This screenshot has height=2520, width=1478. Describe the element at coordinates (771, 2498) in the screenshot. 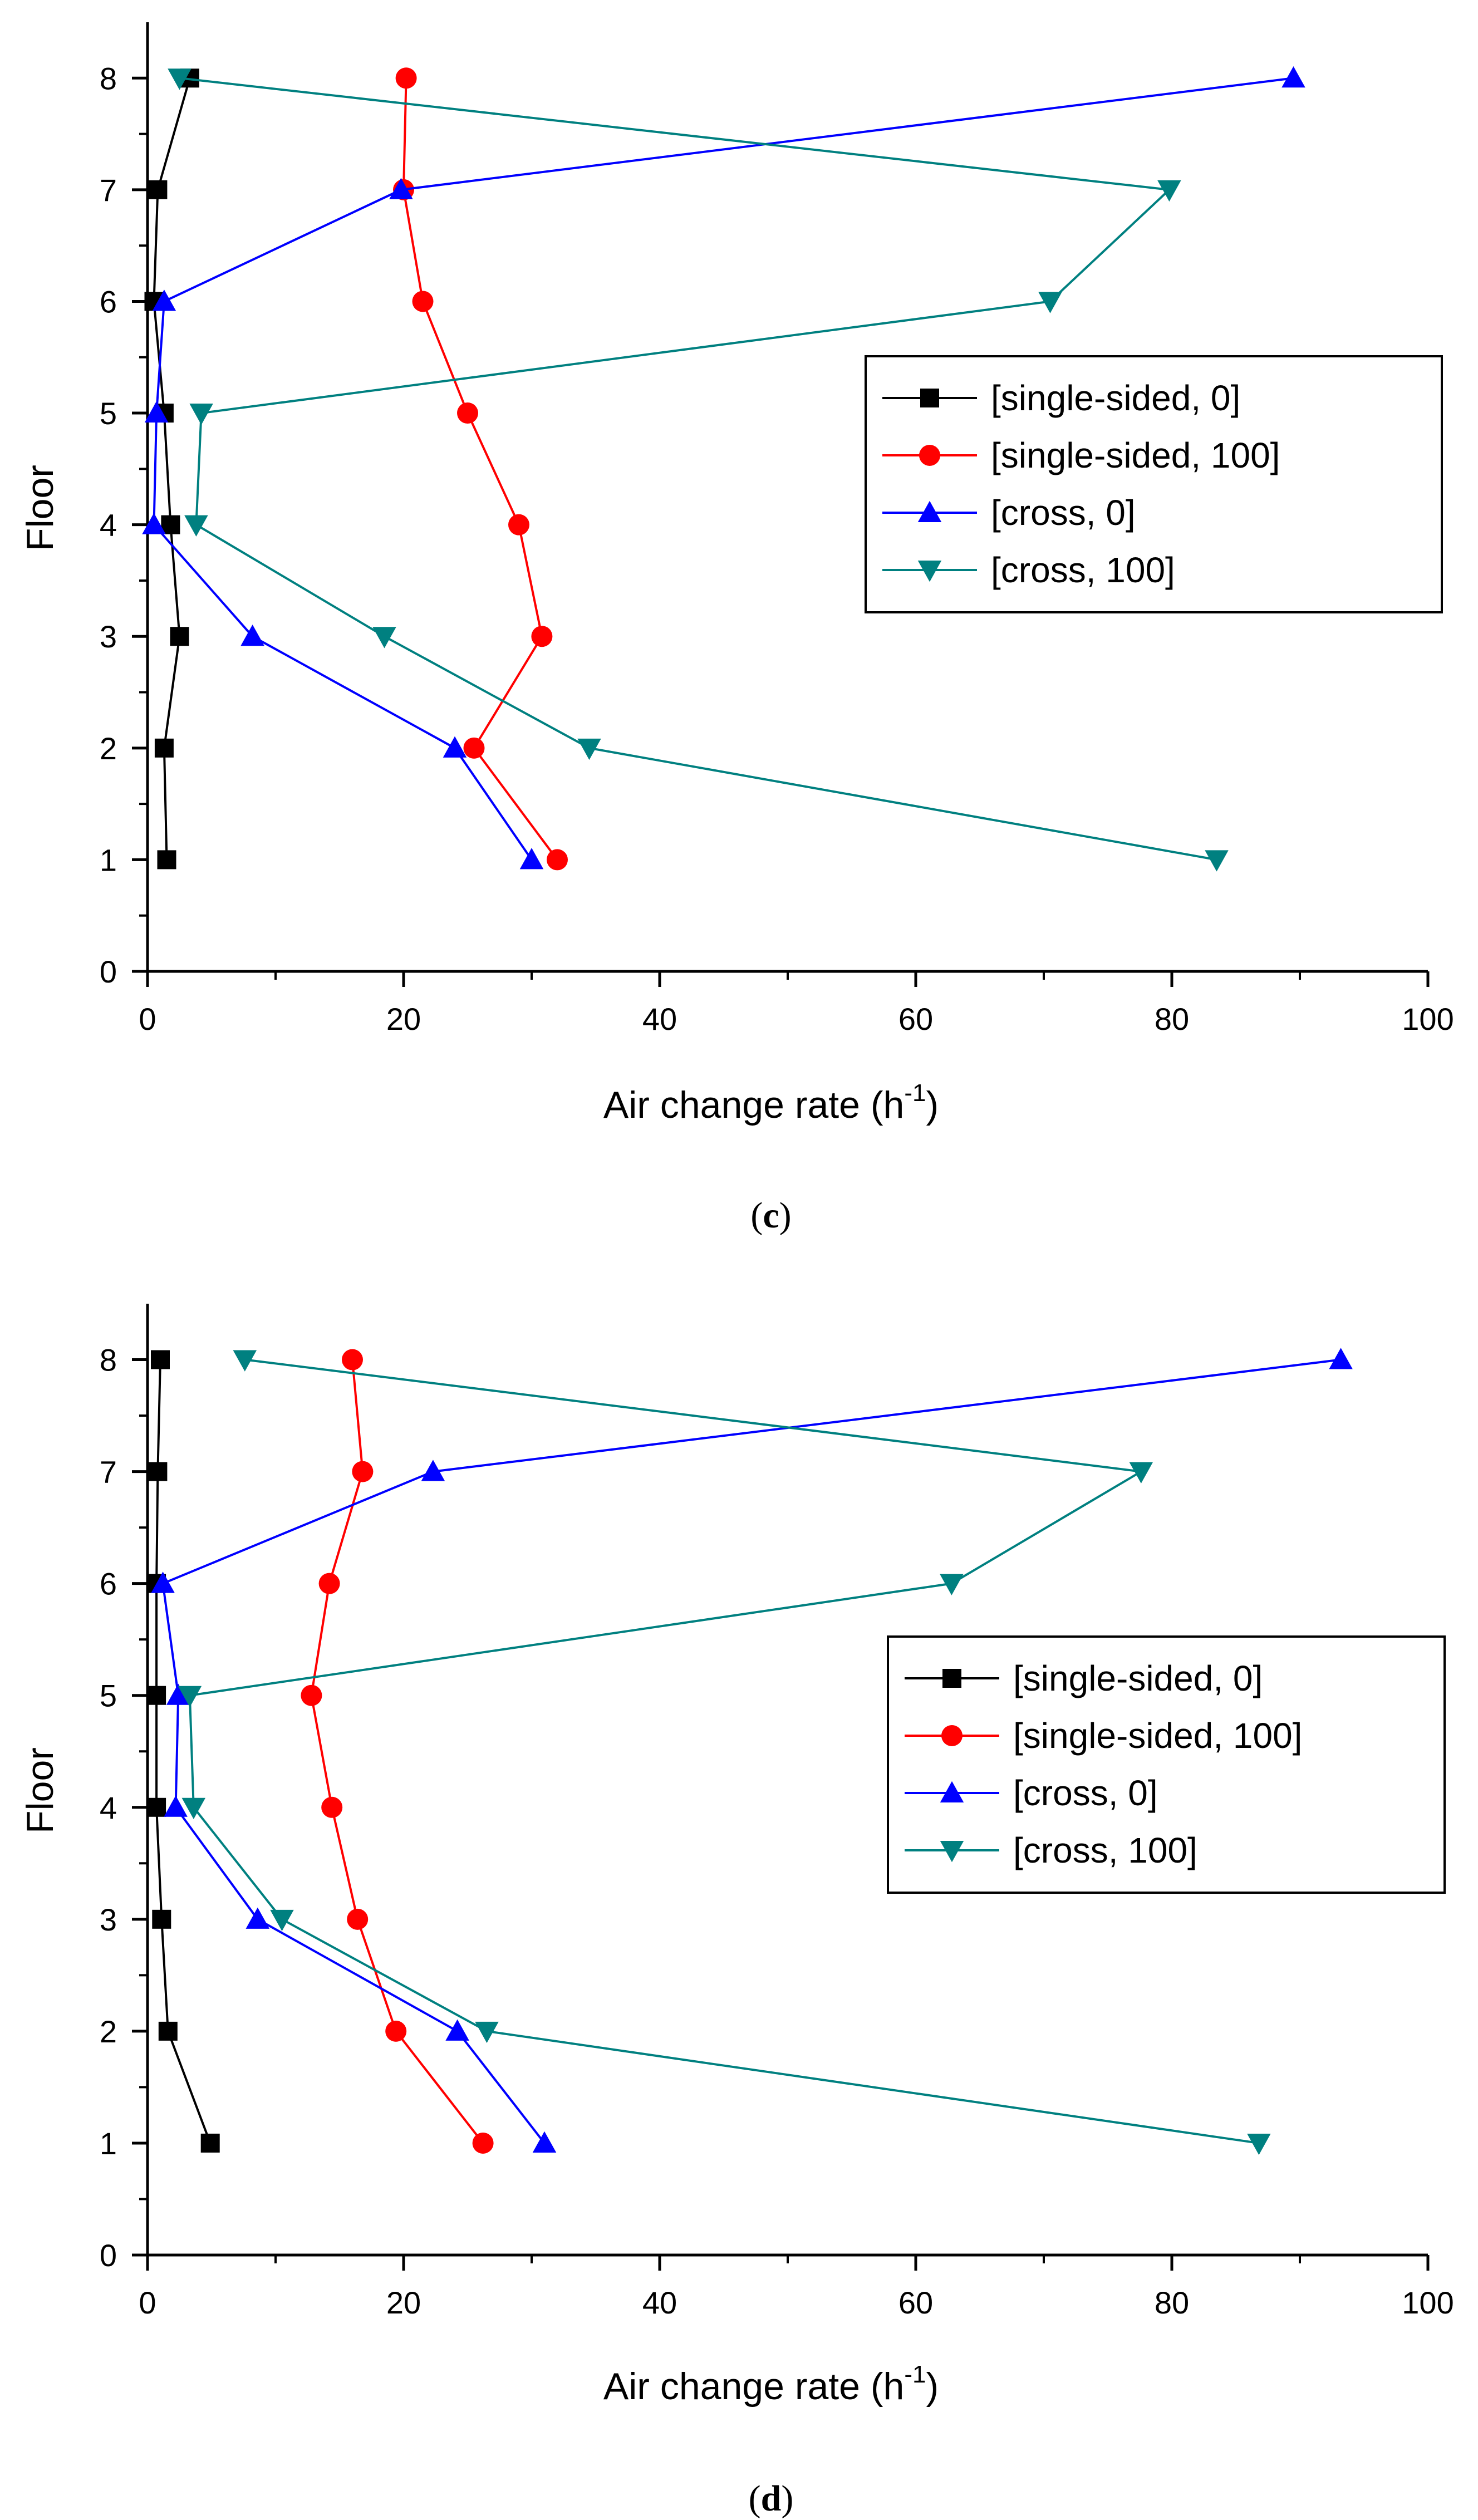

I see `panel-label-letter: d` at that location.